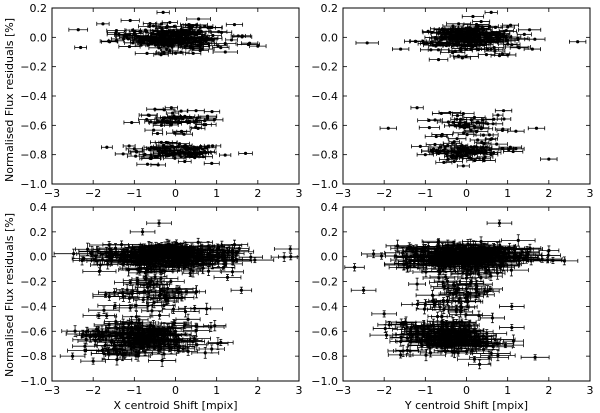 Image resolution: width=600 pixels, height=413 pixels. What do you see at coordinates (167, 88) in the screenshot?
I see `data-points` at bounding box center [167, 88].